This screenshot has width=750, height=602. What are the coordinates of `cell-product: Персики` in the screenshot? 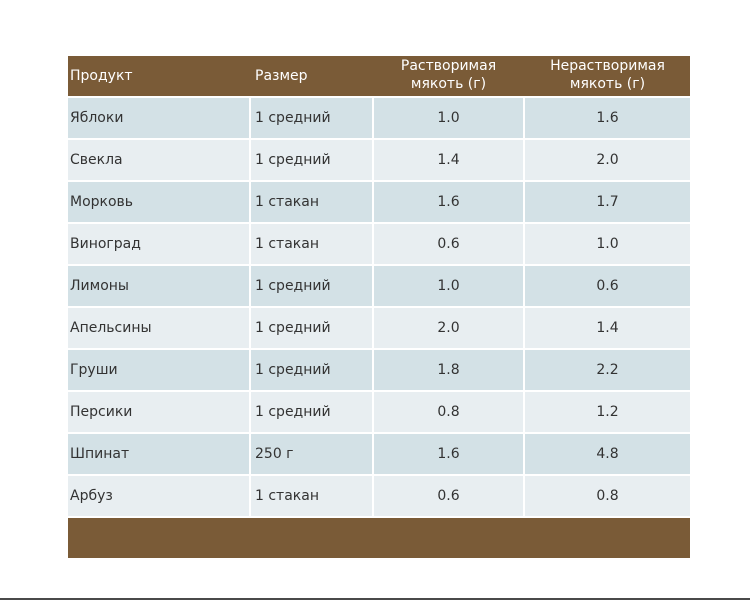 It's located at (101, 412).